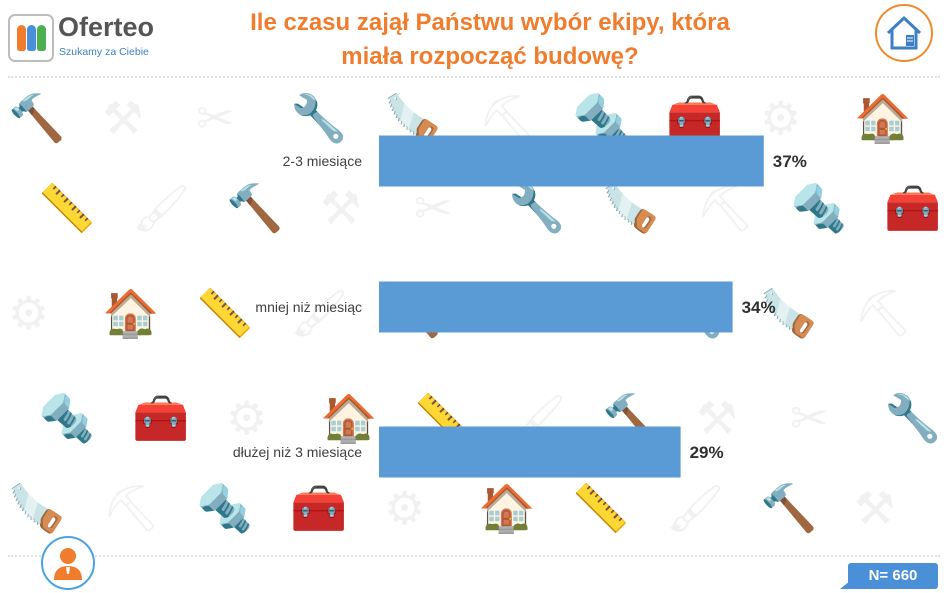 The image size is (948, 593). I want to click on oferteo-logo: Oferteo Szukamy za Ciebie, so click(90, 37).